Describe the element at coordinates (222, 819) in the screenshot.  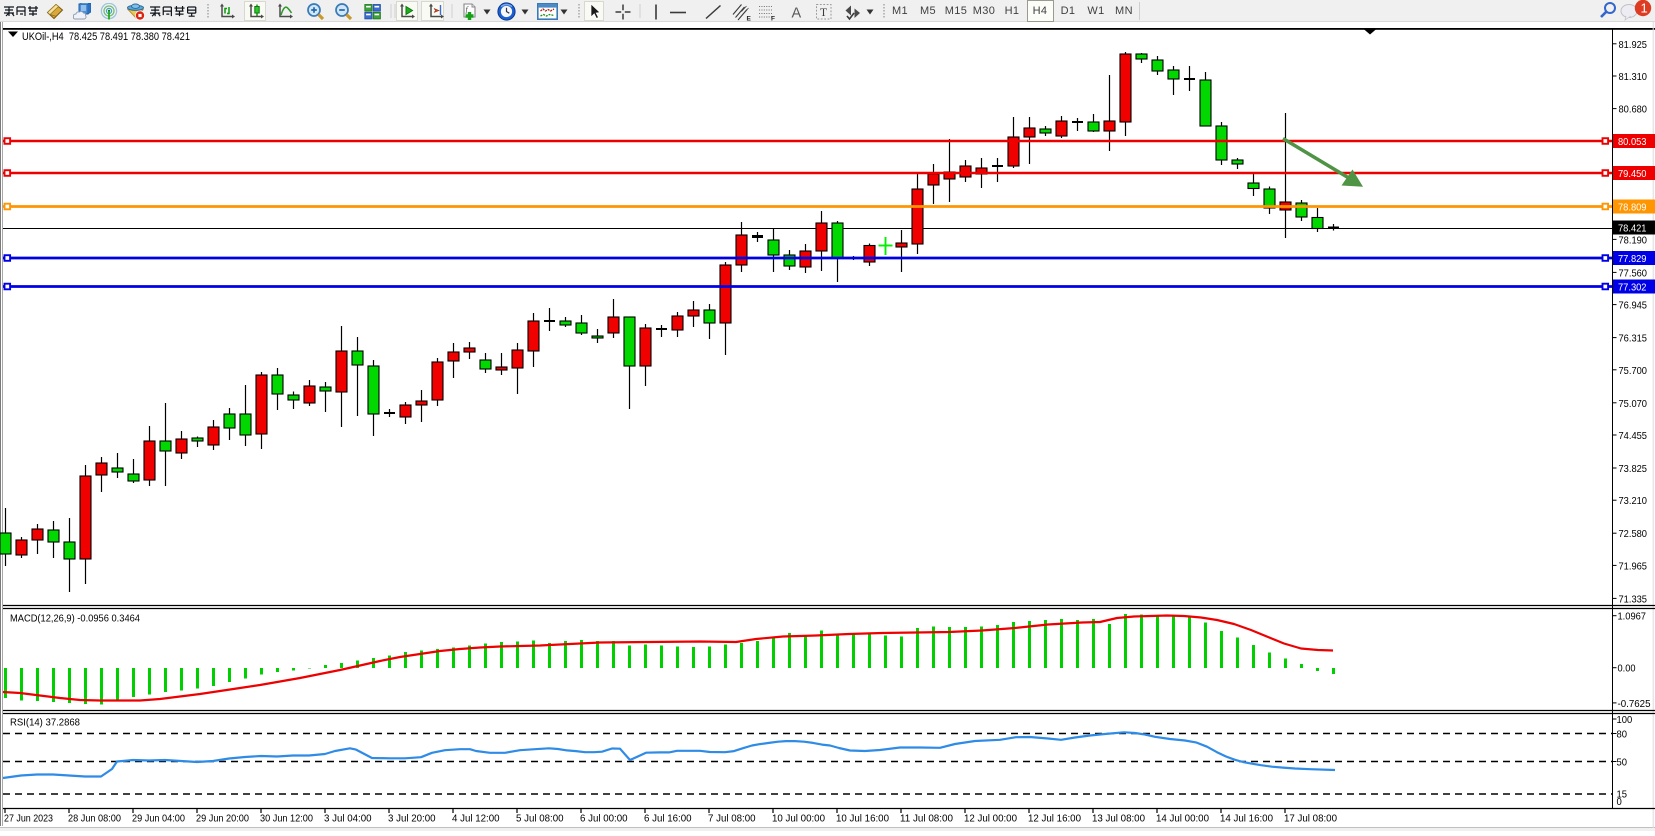
I see `svg-text: 29 Jun 20:00` at that location.